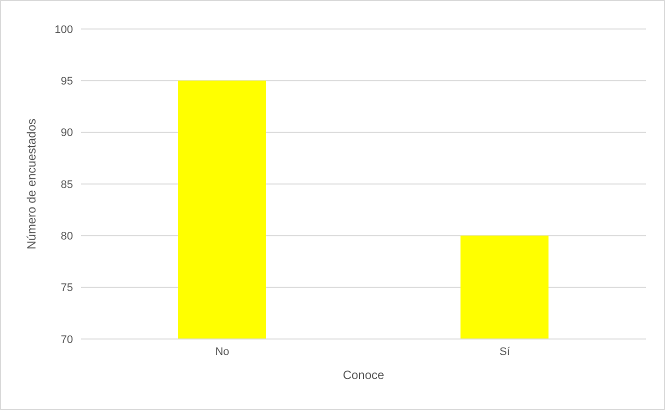 The height and width of the screenshot is (410, 665). What do you see at coordinates (66, 133) in the screenshot?
I see `y-tick-label: 90` at bounding box center [66, 133].